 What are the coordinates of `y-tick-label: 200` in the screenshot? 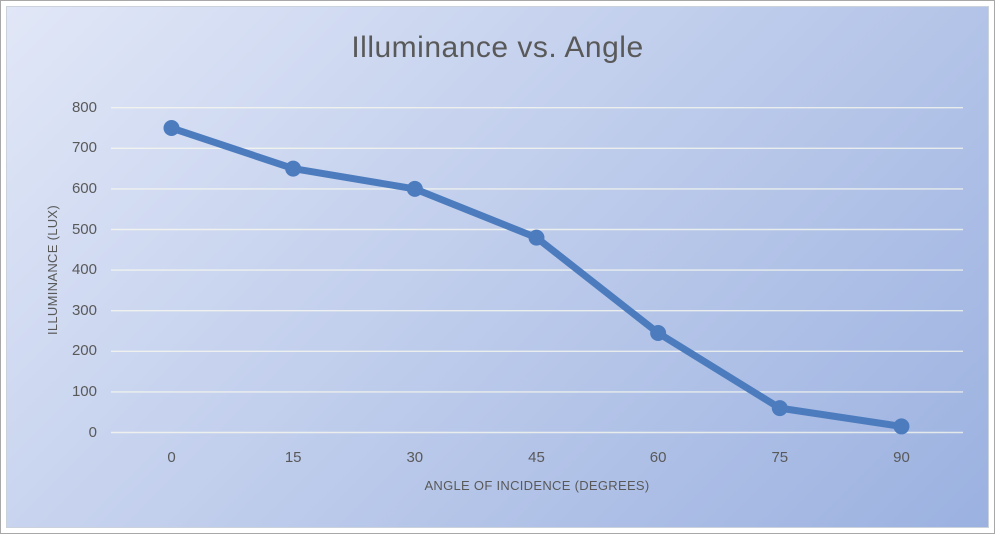 It's located at (84, 351).